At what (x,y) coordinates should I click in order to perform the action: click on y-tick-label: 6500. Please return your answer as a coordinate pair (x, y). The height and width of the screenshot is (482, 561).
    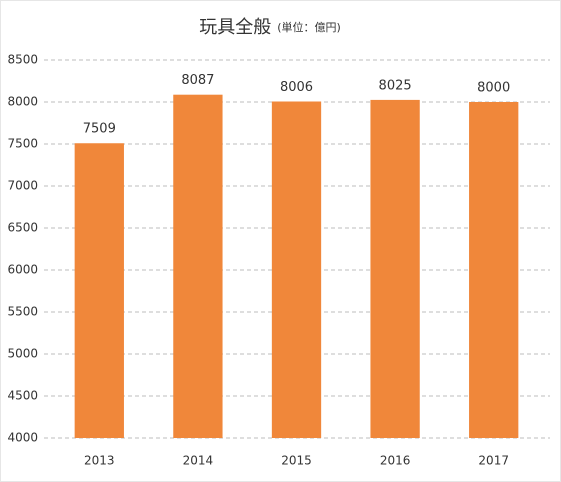
    Looking at the image, I should click on (22, 228).